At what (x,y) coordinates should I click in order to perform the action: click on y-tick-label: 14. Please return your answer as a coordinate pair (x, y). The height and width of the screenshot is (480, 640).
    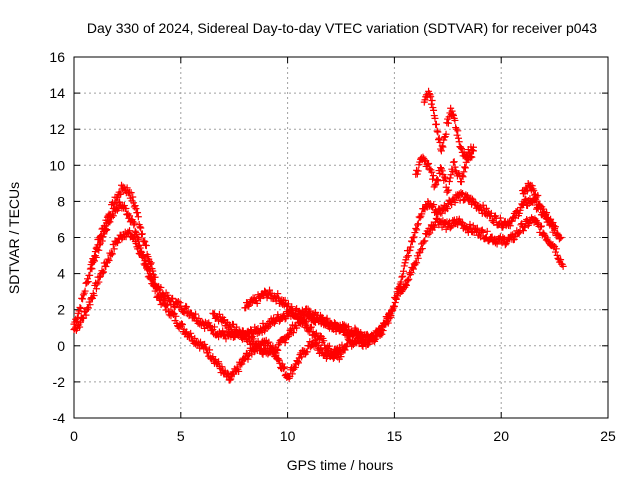
    Looking at the image, I should click on (57, 93).